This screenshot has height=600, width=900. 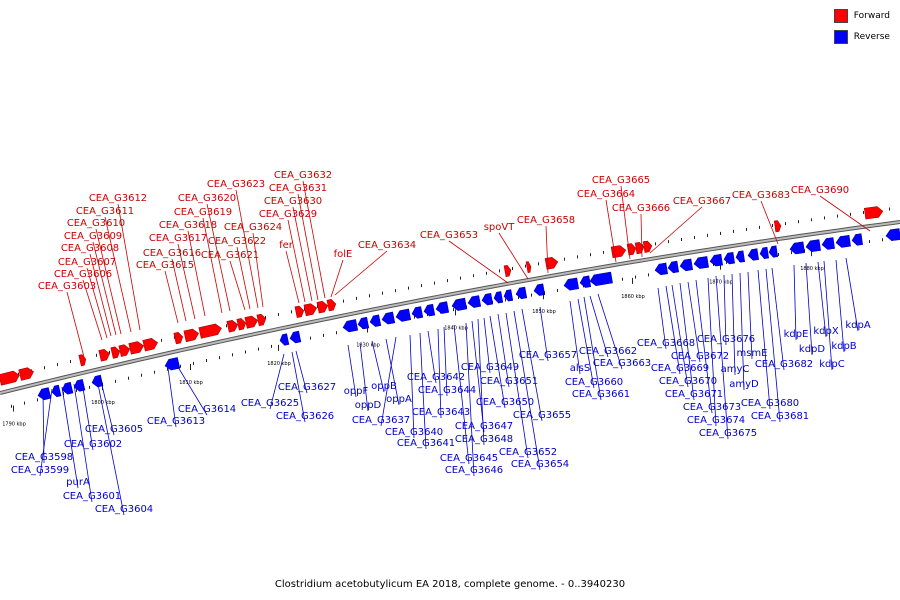 What do you see at coordinates (368, 346) in the screenshot?
I see `scale-label: 1830 kbp` at bounding box center [368, 346].